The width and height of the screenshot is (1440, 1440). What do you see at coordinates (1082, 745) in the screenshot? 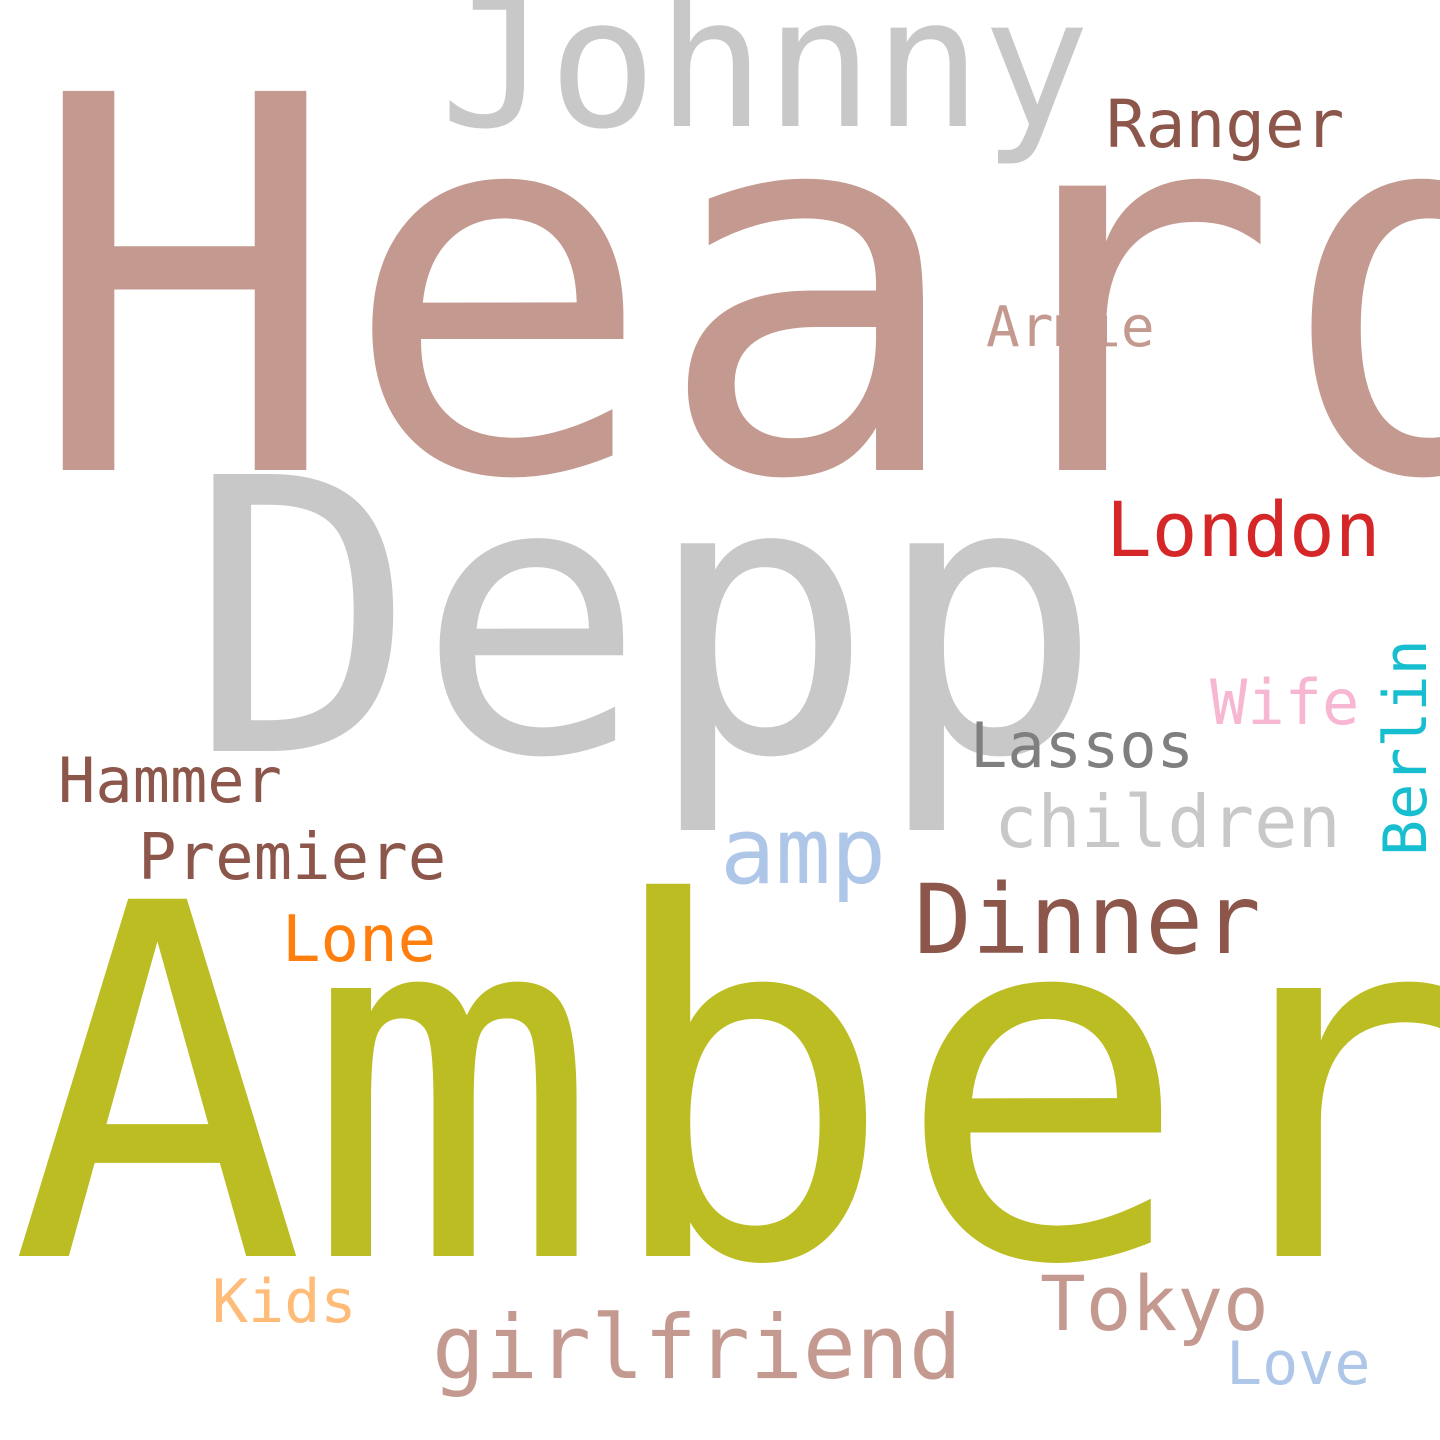
I see `word-lassos: Lassos` at bounding box center [1082, 745].